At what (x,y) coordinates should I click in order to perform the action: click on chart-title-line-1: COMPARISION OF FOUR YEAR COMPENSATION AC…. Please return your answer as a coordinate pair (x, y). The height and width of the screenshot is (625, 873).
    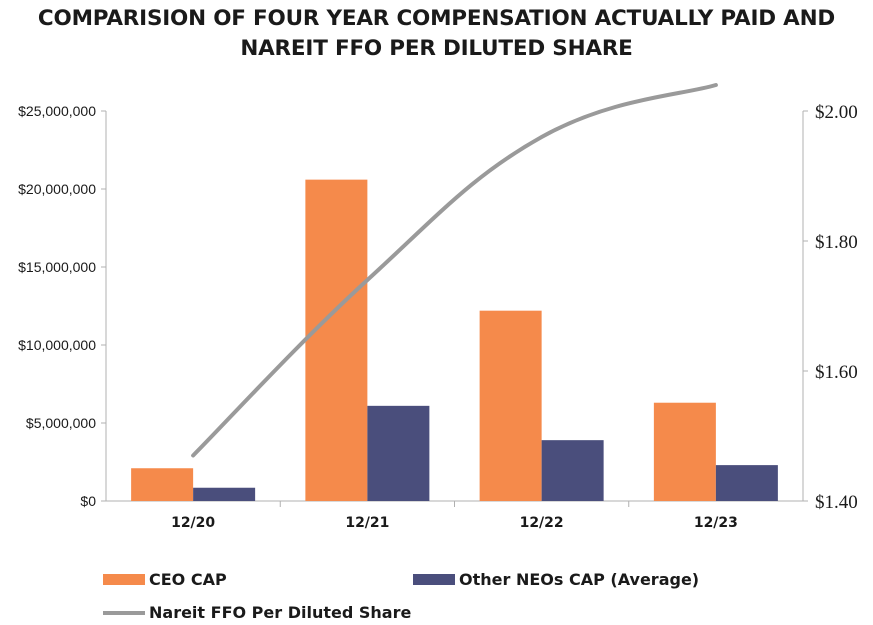
    Looking at the image, I should click on (436, 18).